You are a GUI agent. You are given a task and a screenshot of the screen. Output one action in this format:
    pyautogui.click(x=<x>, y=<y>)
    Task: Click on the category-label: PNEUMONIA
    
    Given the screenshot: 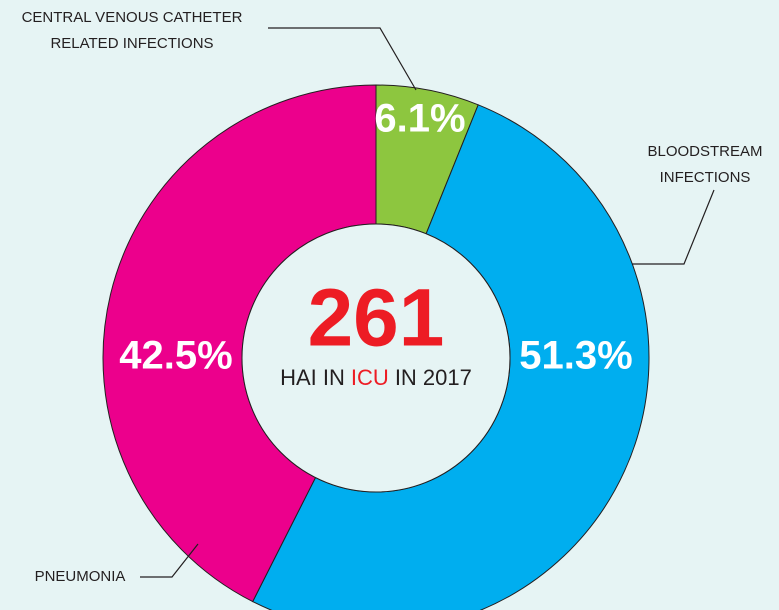 What is the action you would take?
    pyautogui.click(x=80, y=576)
    